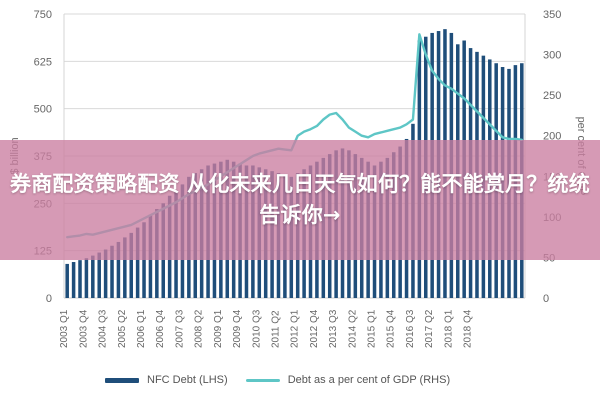  Describe the element at coordinates (43, 15) in the screenshot. I see `left-tick-6: 750` at that location.